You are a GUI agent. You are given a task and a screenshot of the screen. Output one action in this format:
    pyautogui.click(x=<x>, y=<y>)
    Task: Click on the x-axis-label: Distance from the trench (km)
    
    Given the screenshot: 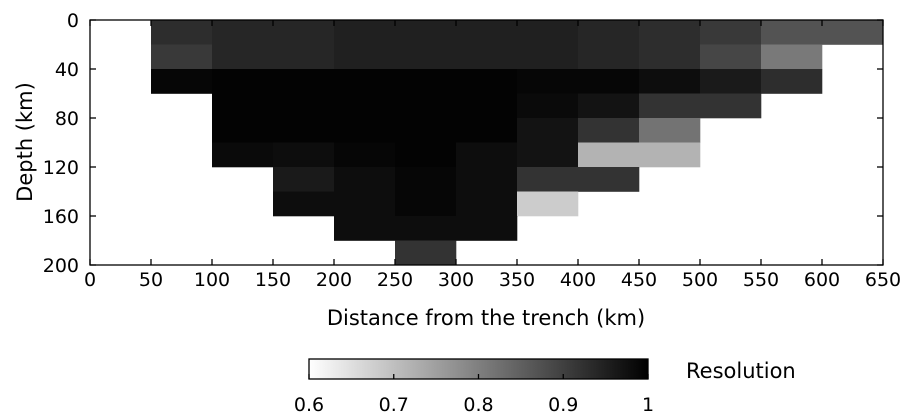 What is the action you would take?
    pyautogui.click(x=486, y=318)
    